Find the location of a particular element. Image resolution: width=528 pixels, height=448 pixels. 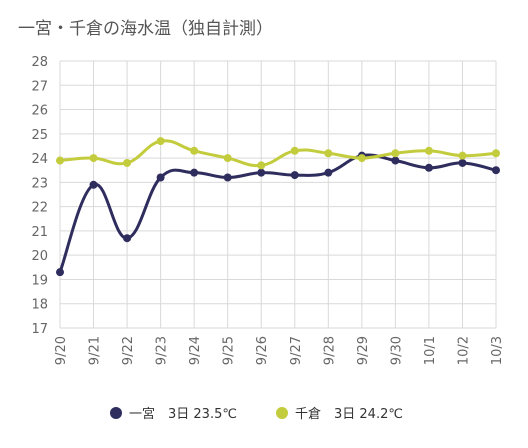

y-tick-label: 24 is located at coordinates (39, 159).